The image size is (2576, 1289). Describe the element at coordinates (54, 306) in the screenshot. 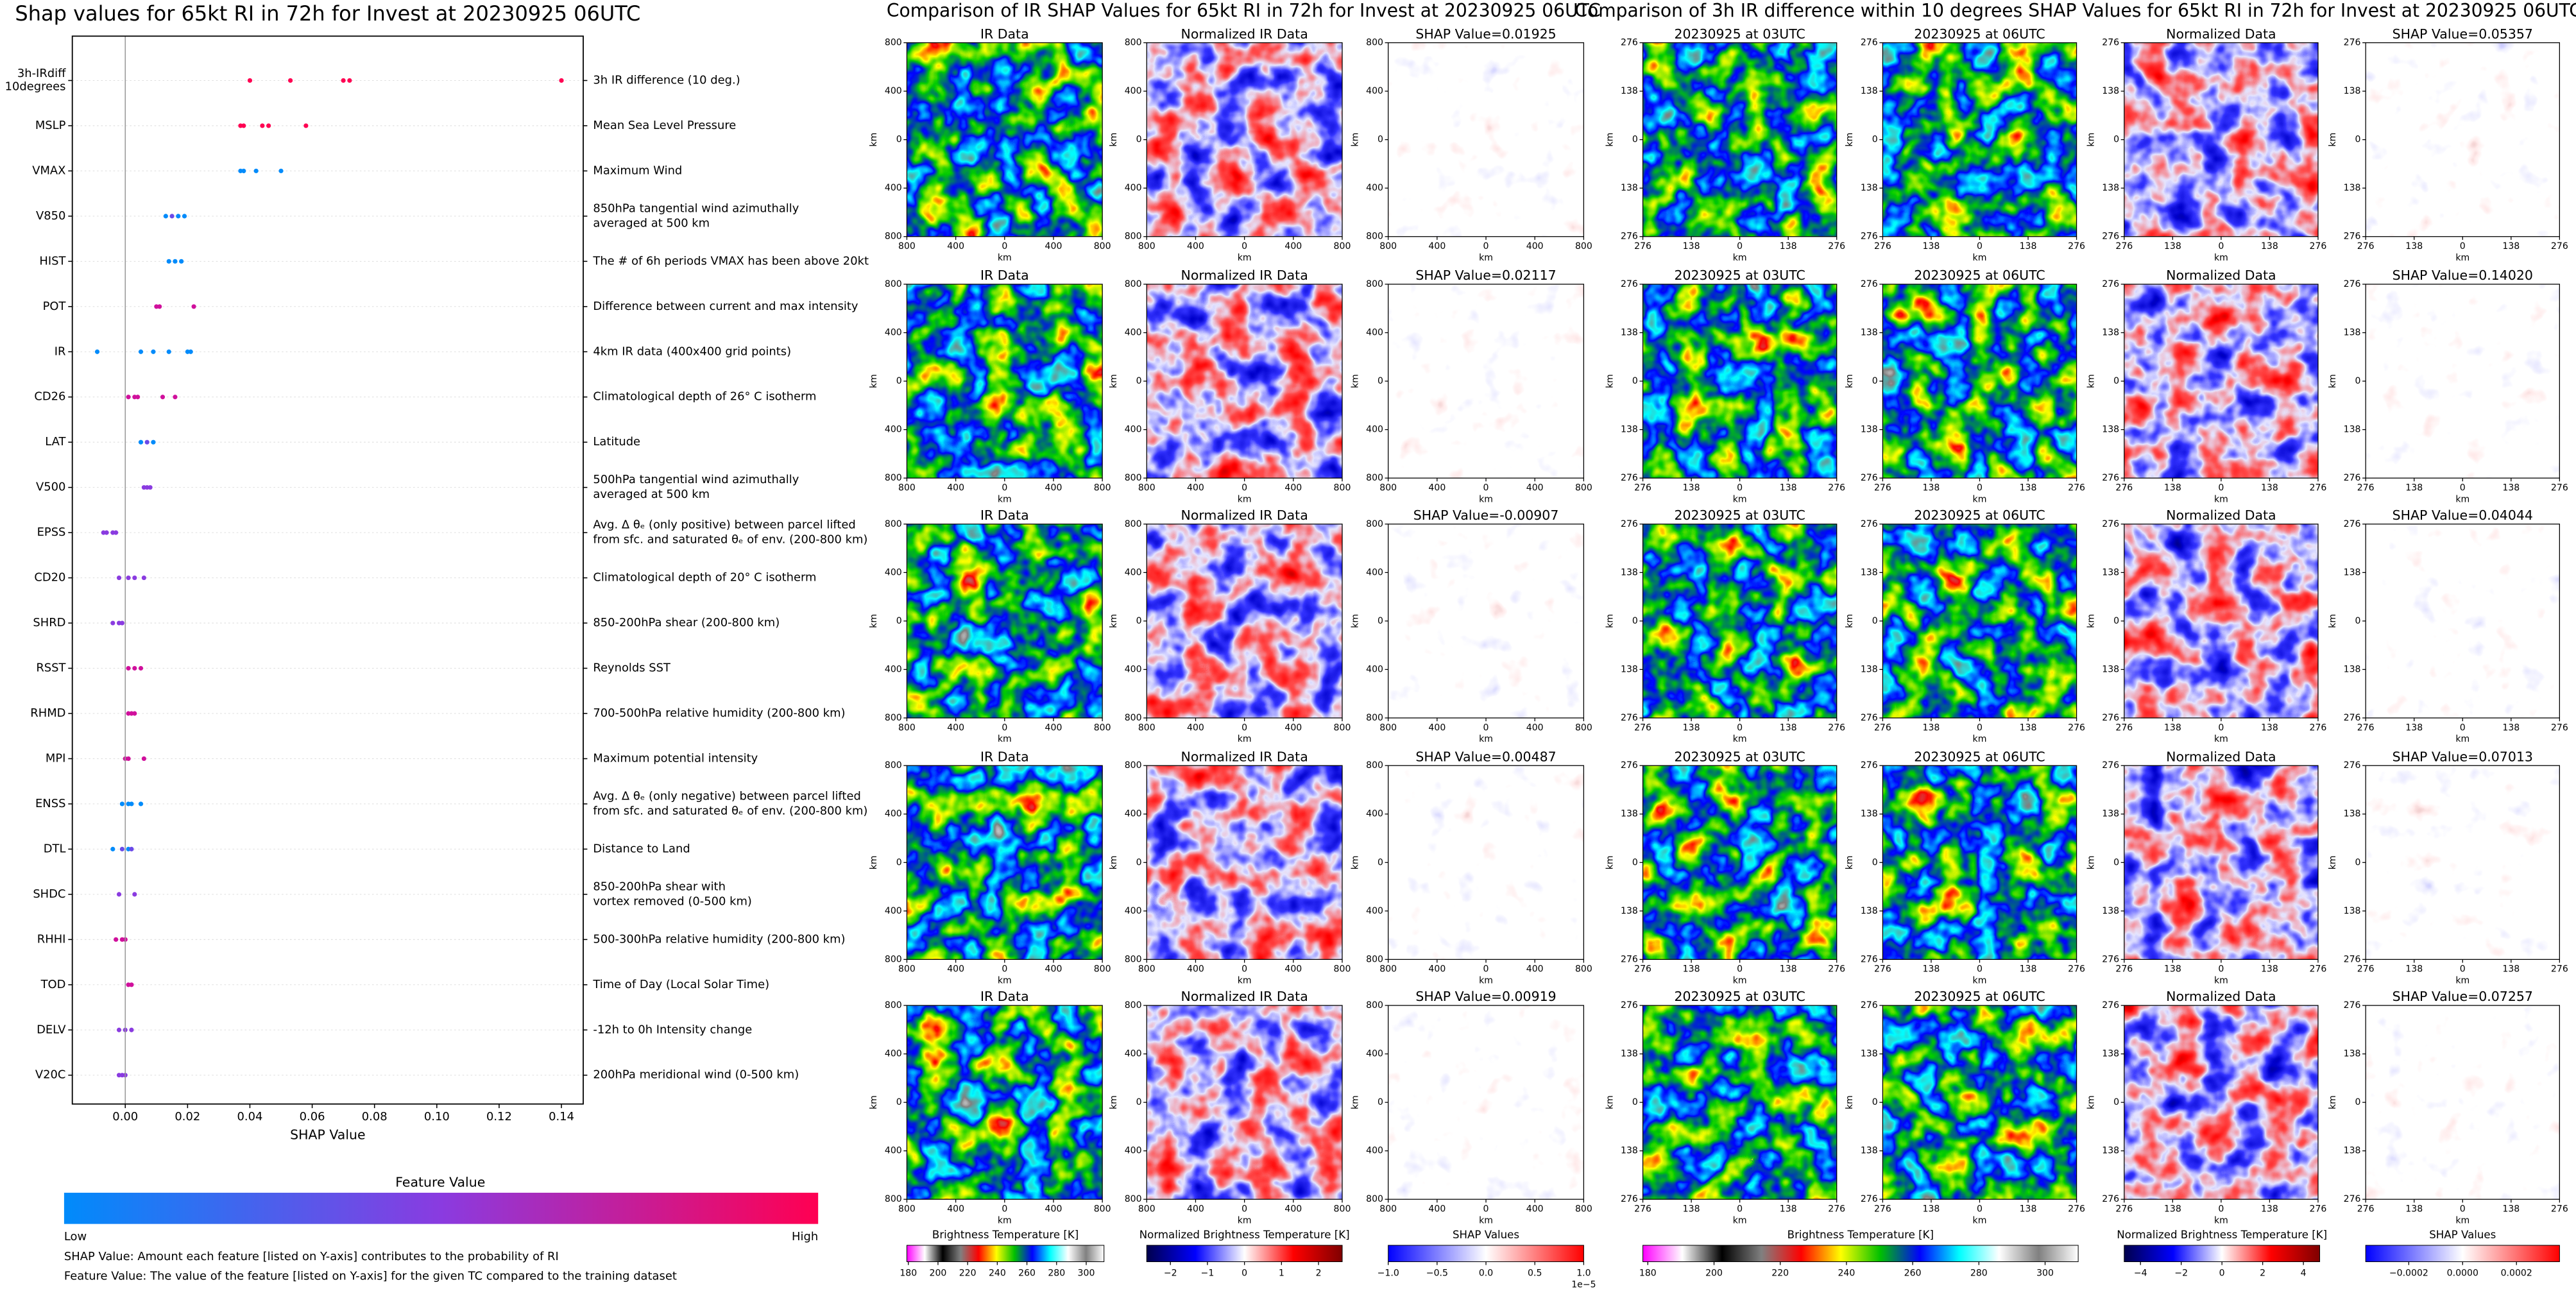

I see `y-tick-label: POT` at that location.